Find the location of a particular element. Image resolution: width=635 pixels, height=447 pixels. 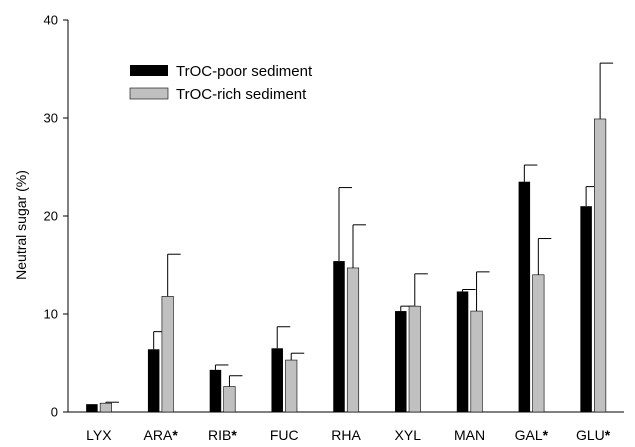

y-tick-label: 40 is located at coordinates (51, 20).